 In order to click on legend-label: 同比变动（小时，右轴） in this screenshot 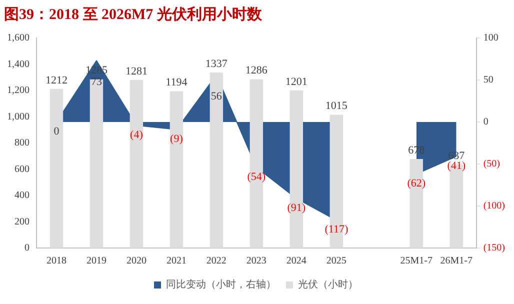, I will do `click(221, 284)`.